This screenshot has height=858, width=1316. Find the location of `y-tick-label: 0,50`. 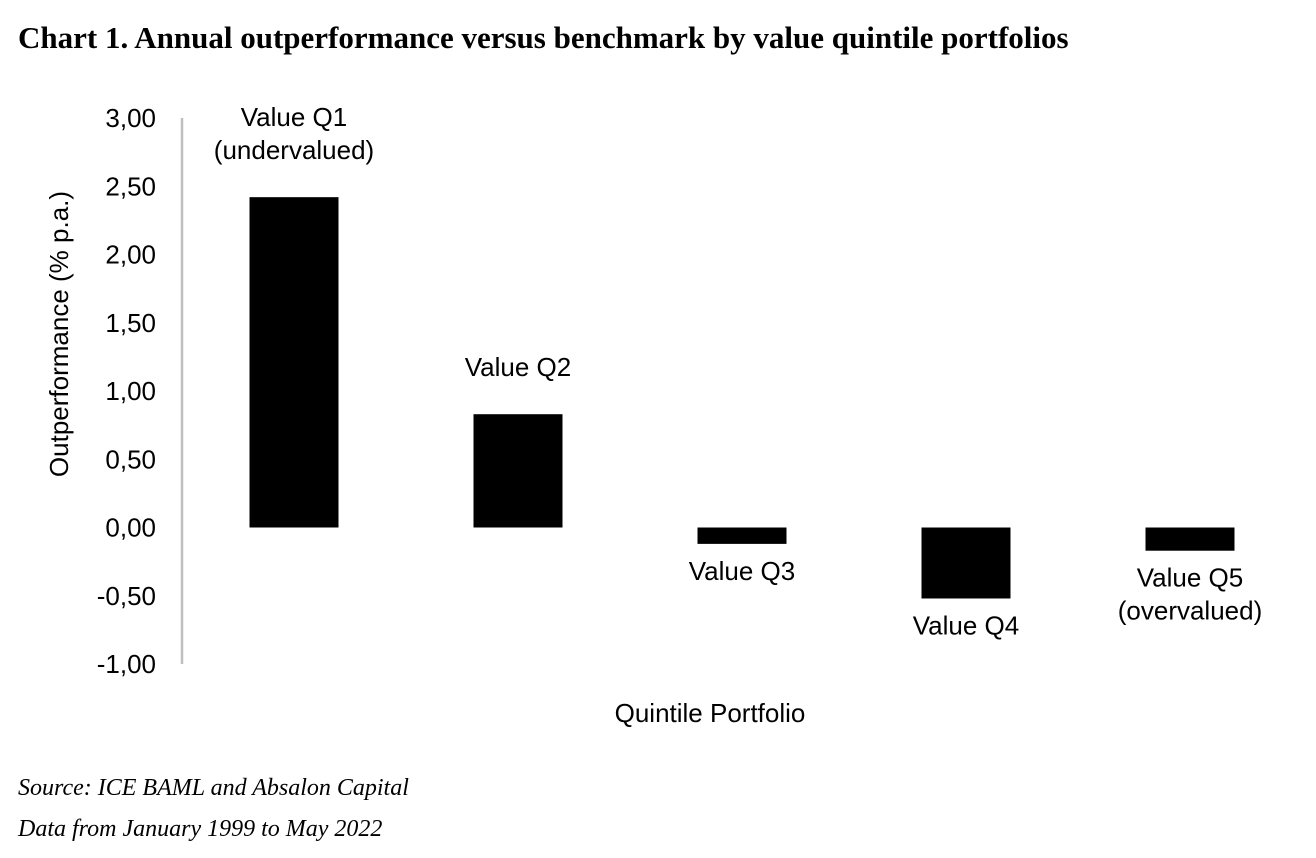

y-tick-label: 0,50 is located at coordinates (130, 459).